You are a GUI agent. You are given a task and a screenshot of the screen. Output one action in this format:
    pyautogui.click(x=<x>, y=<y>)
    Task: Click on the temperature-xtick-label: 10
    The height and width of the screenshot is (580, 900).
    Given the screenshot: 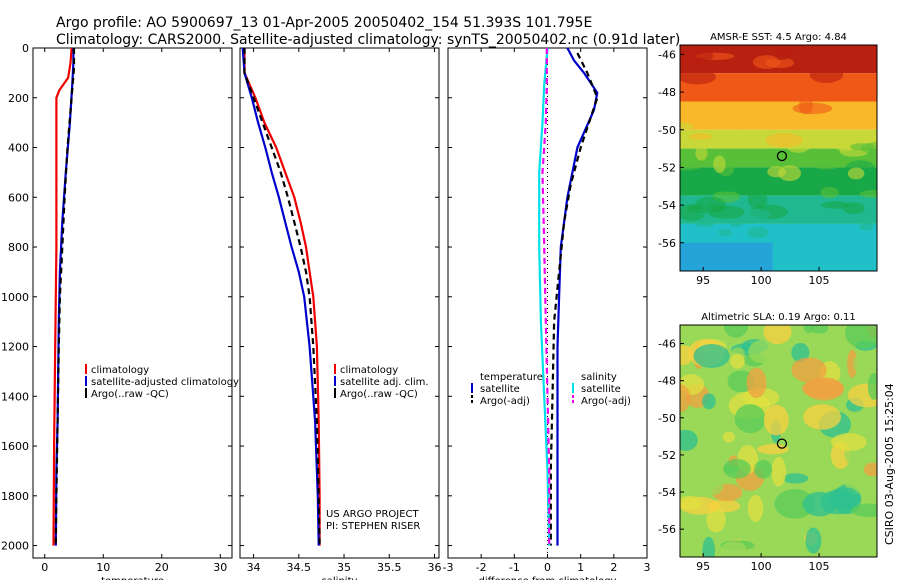 What is the action you would take?
    pyautogui.click(x=103, y=567)
    